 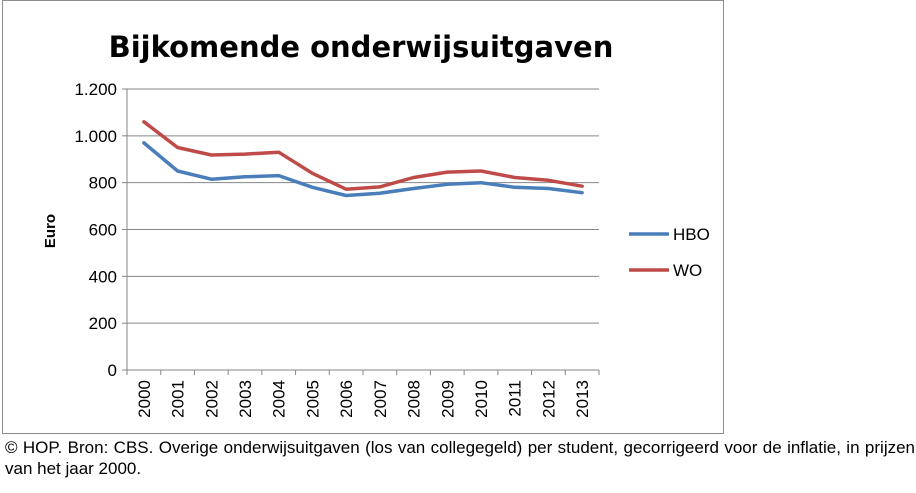 I want to click on x-tick-label: 2000, so click(x=144, y=399).